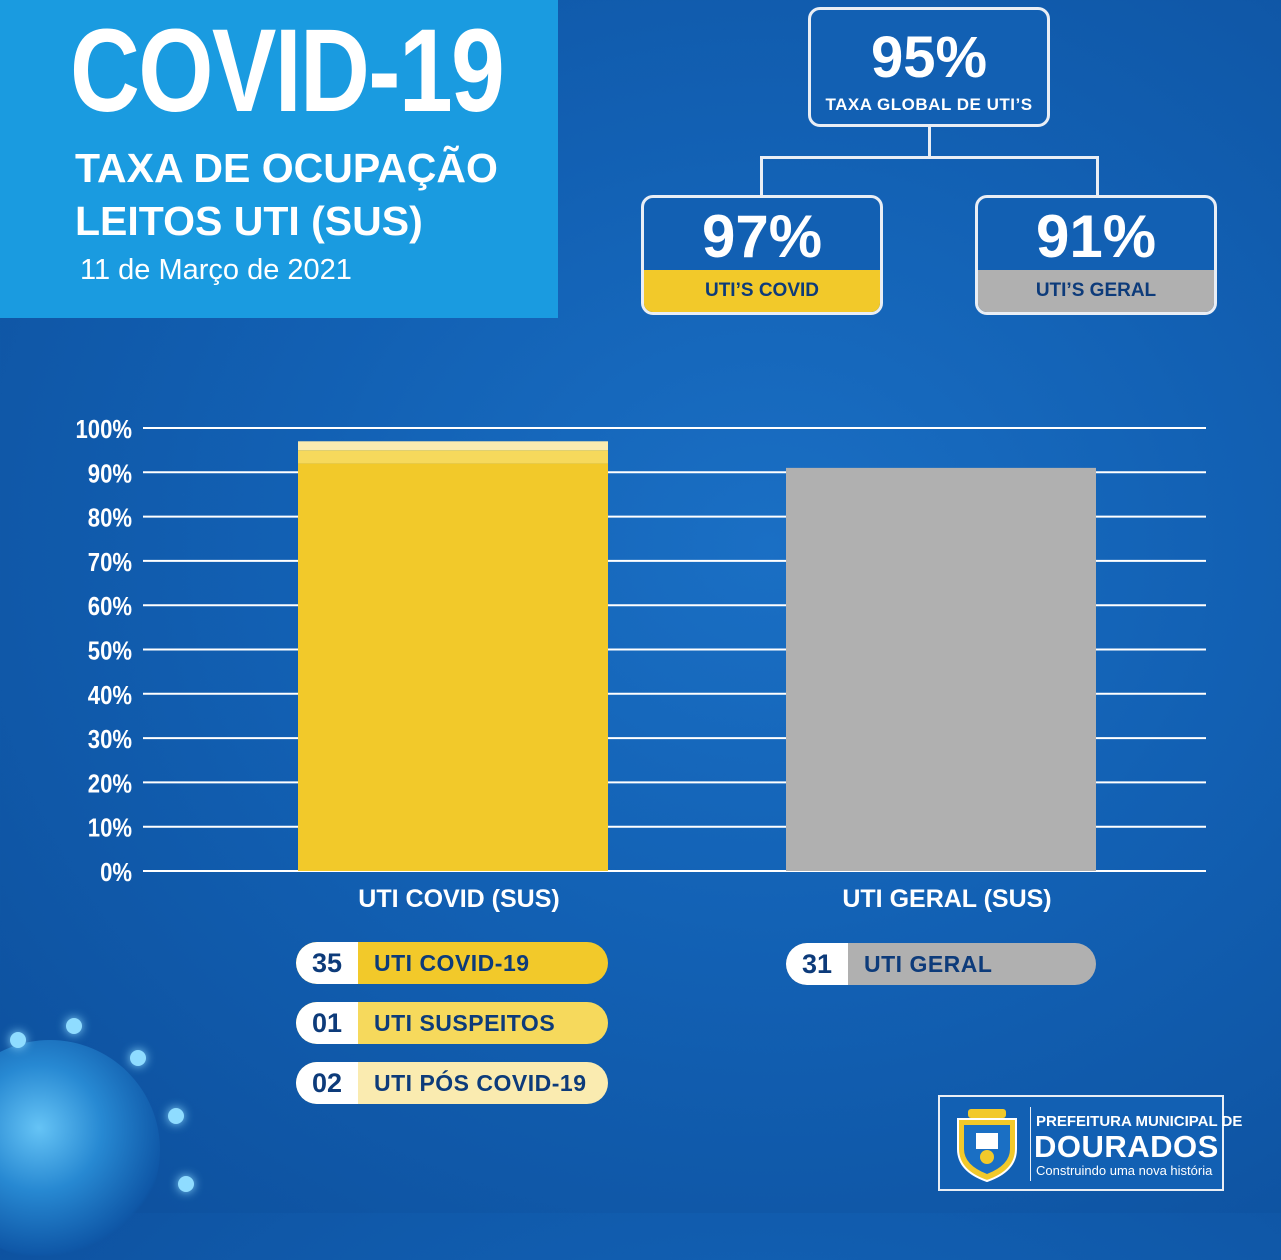 This screenshot has height=1260, width=1281. I want to click on y-tick-label: 20%, so click(110, 784).